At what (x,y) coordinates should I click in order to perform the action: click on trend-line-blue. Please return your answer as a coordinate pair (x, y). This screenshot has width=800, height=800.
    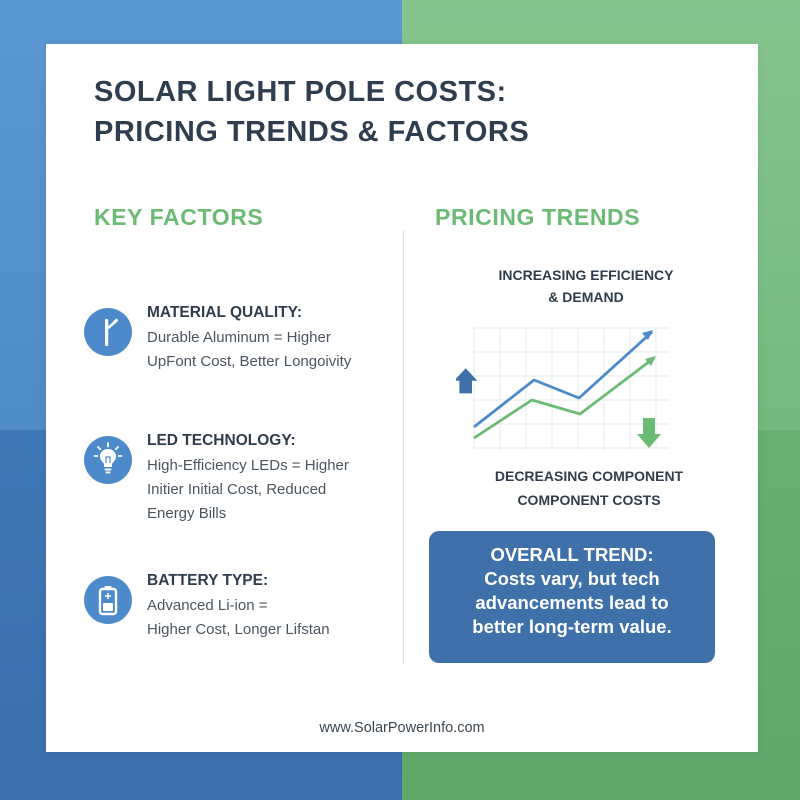
    Looking at the image, I should click on (563, 379).